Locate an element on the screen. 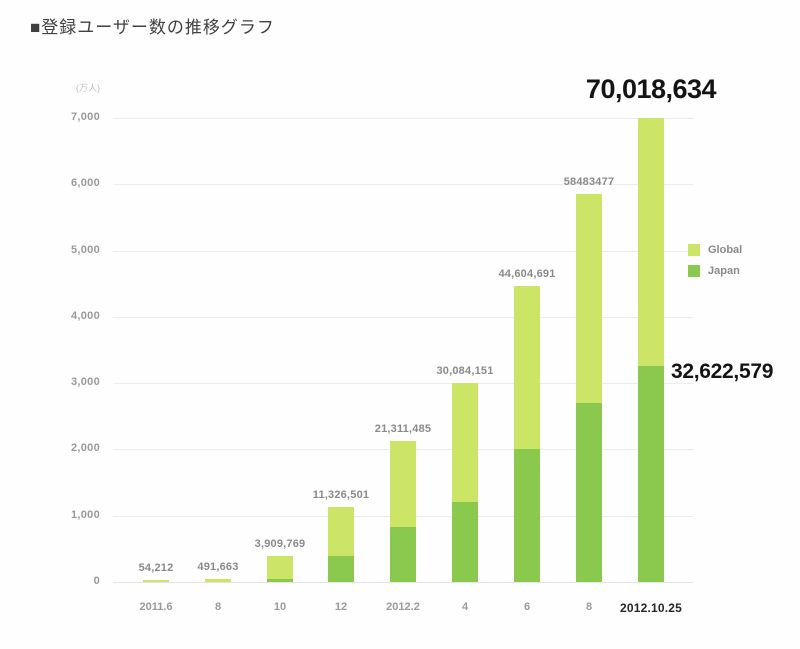 The height and width of the screenshot is (649, 800). legend-row-global: Global is located at coordinates (715, 250).